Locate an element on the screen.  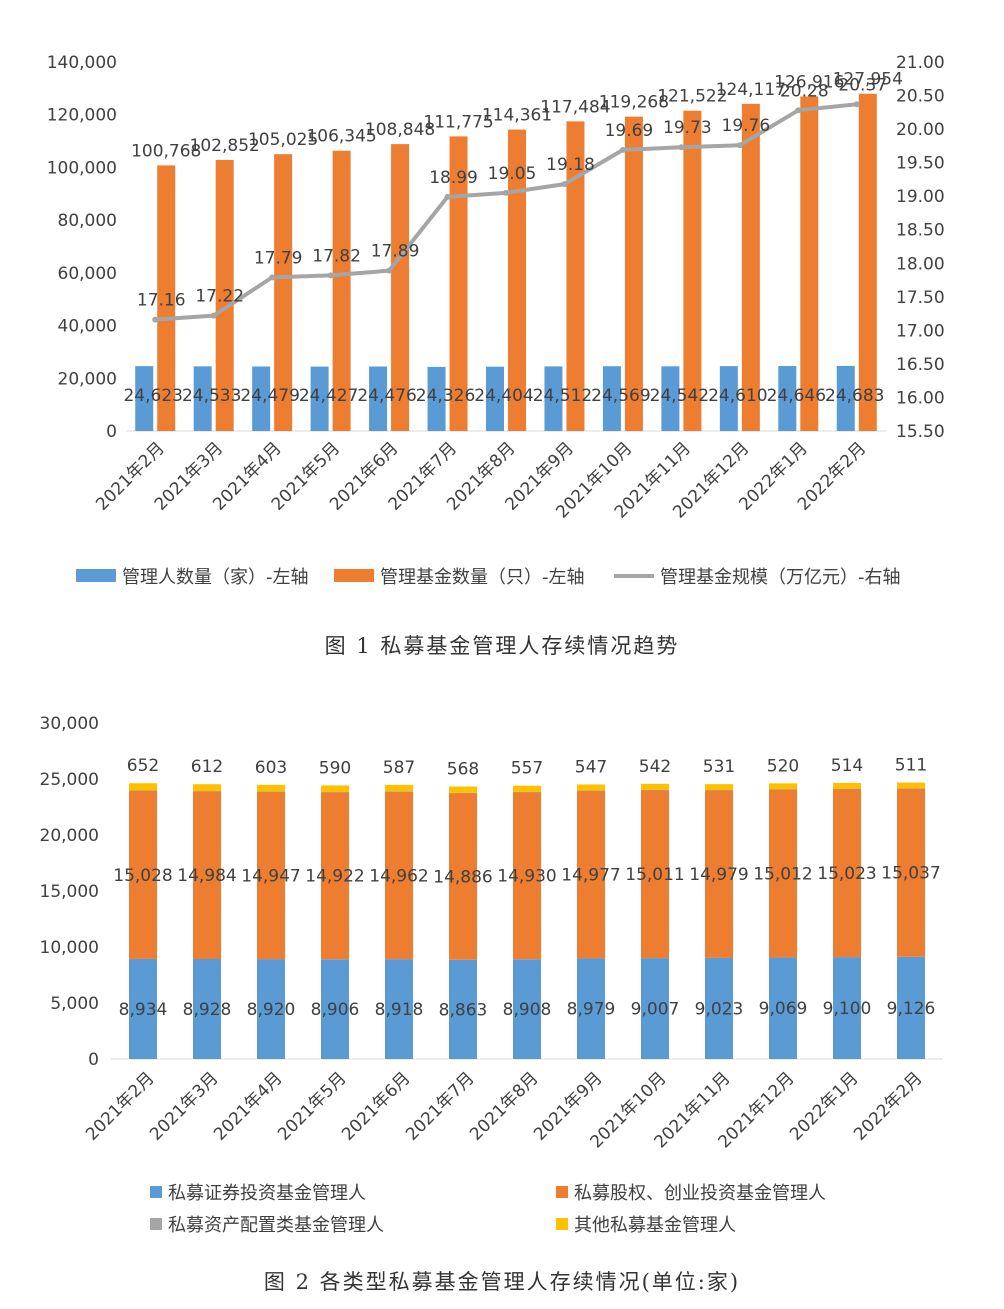
data-label-securities: 8,979 is located at coordinates (591, 1010).